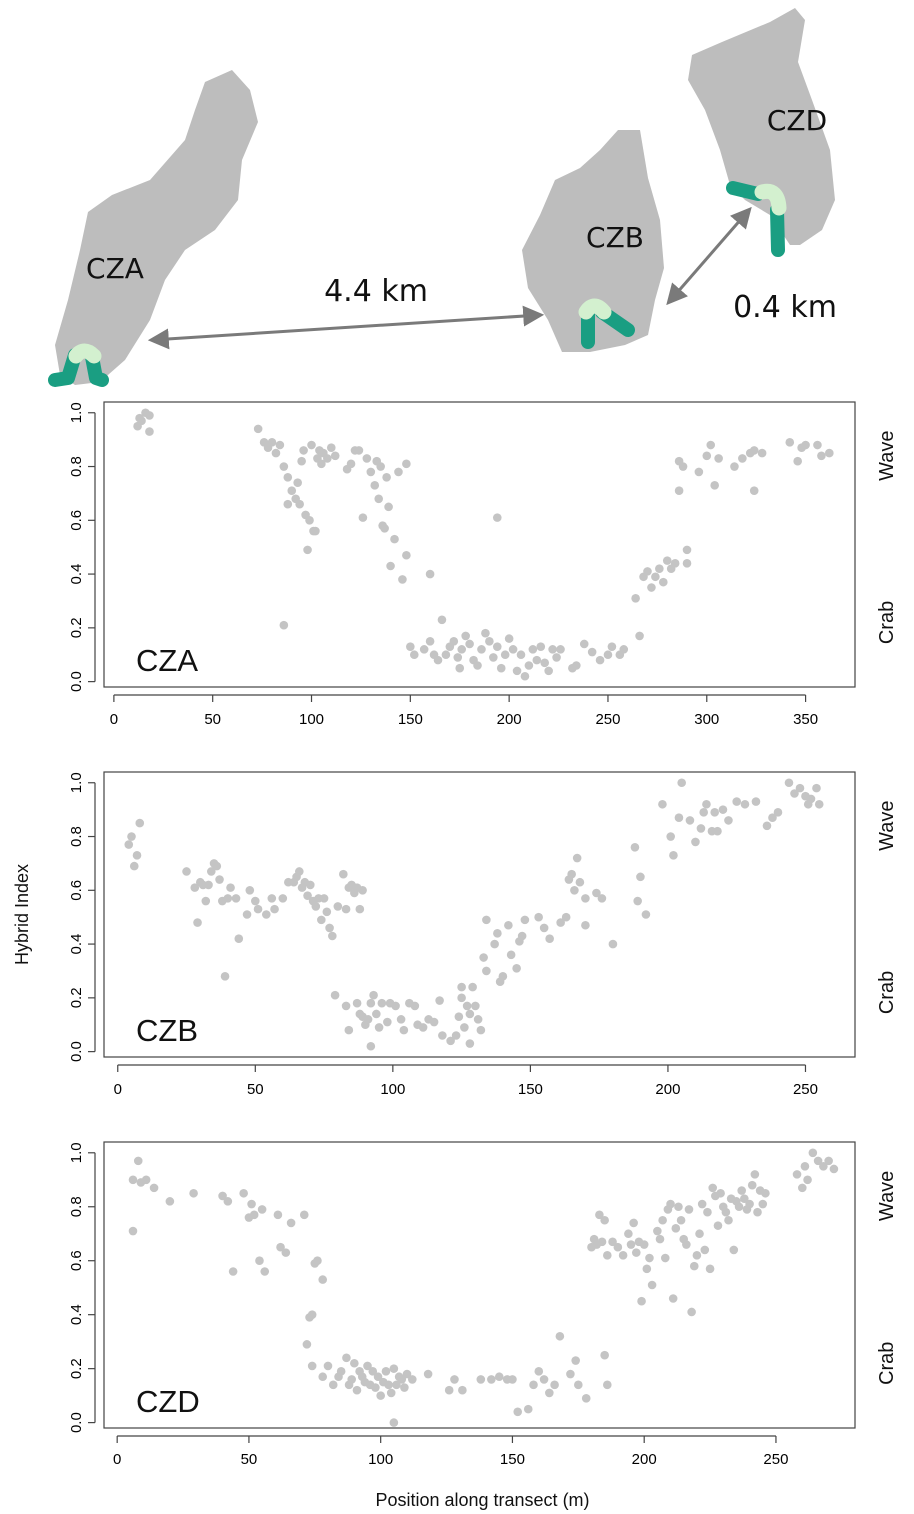 This screenshot has height=1514, width=914. What do you see at coordinates (212, 719) in the screenshot?
I see `x-tick-label: 50` at bounding box center [212, 719].